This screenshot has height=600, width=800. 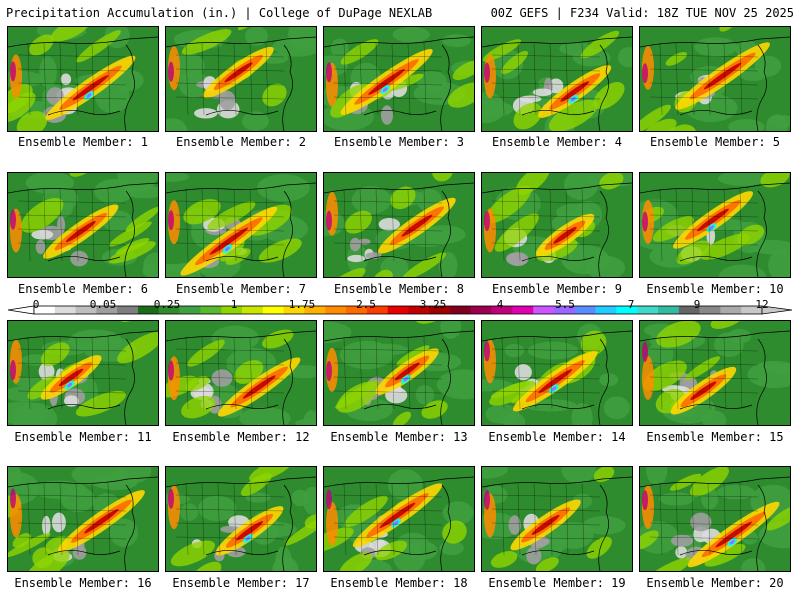 I want to click on ensemble-member-caption: Ensemble Member: 5, so click(x=715, y=142).